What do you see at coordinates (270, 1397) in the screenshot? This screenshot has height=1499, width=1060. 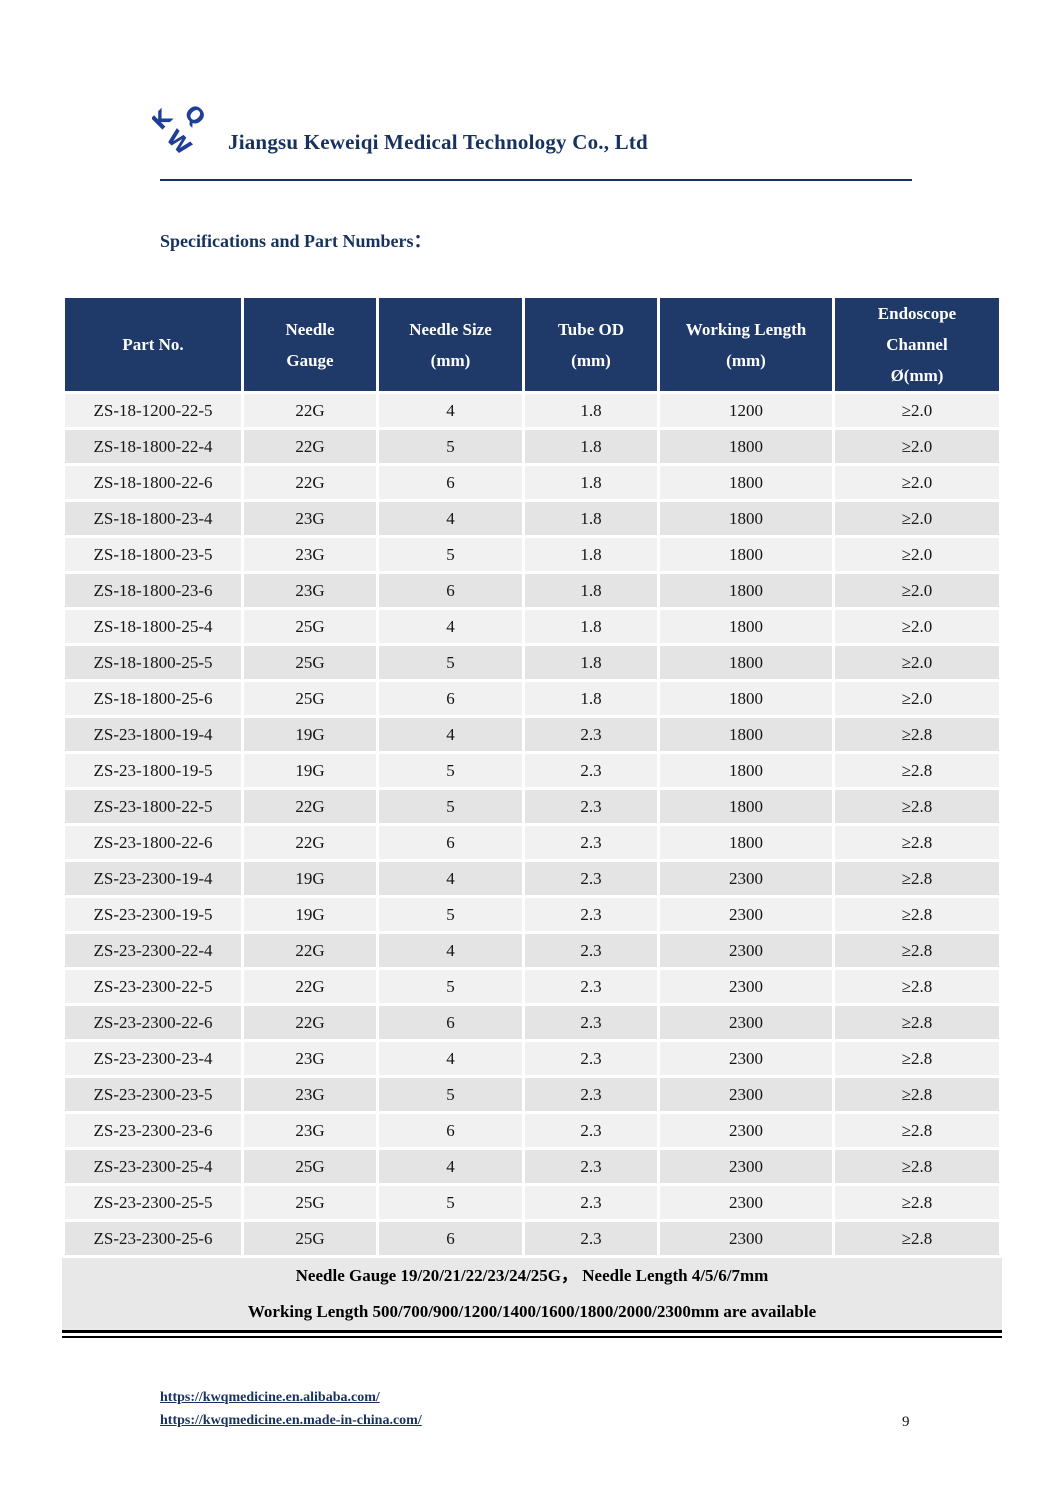 I see `alibaba-link: https://kwqmedicine.en.alibaba.com/` at bounding box center [270, 1397].